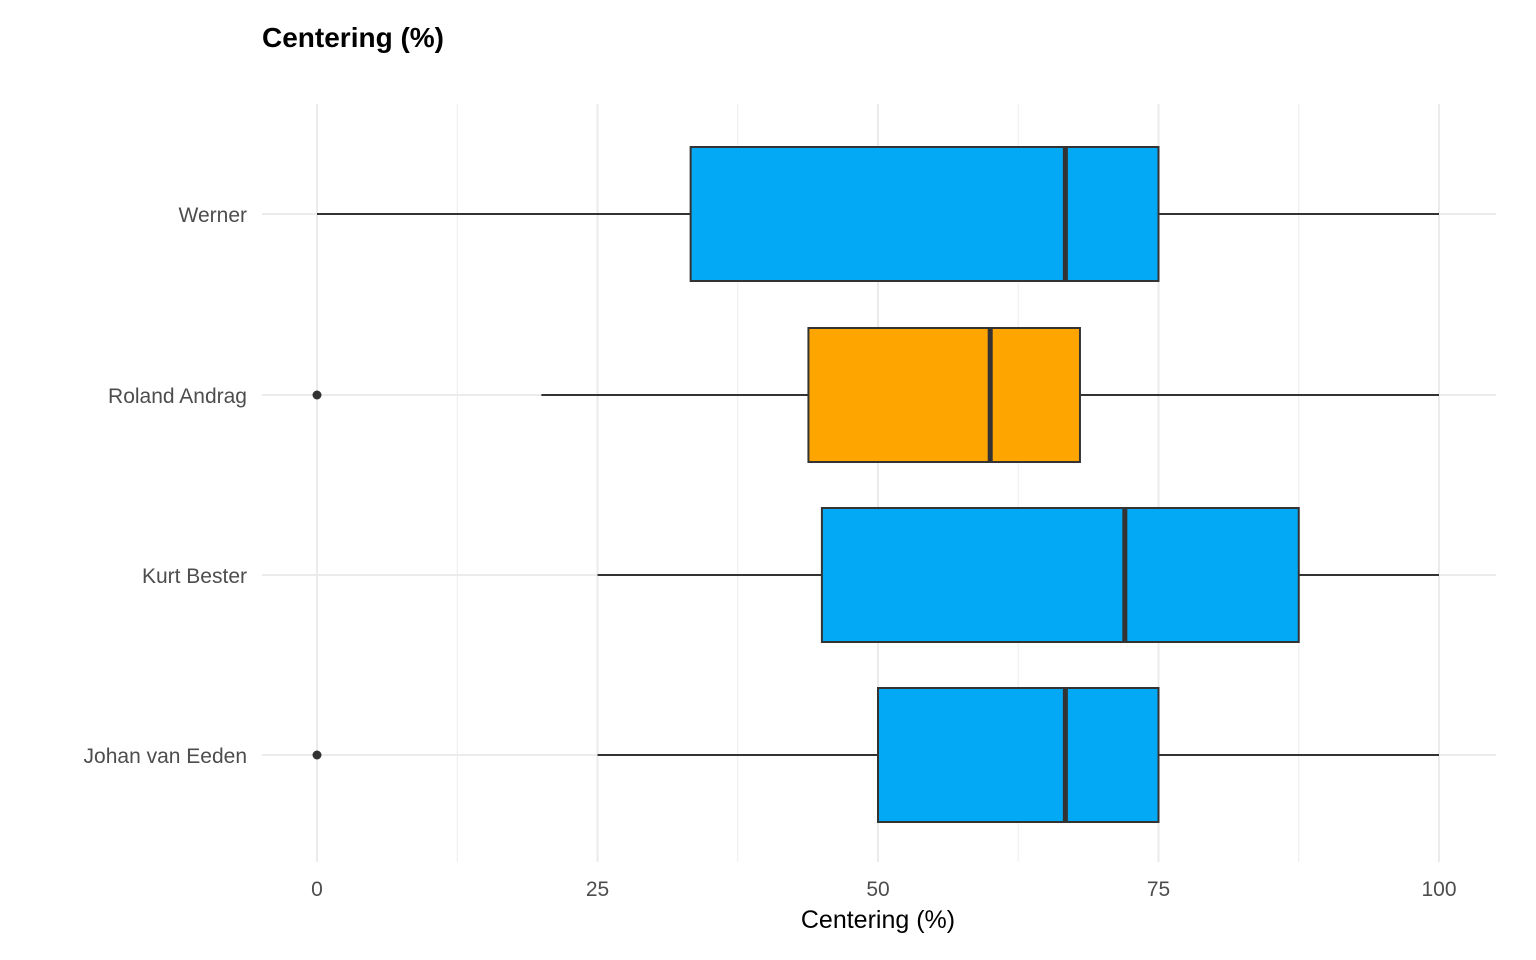 The image size is (1536, 960). Describe the element at coordinates (877, 889) in the screenshot. I see `x-tick-label: 50` at that location.